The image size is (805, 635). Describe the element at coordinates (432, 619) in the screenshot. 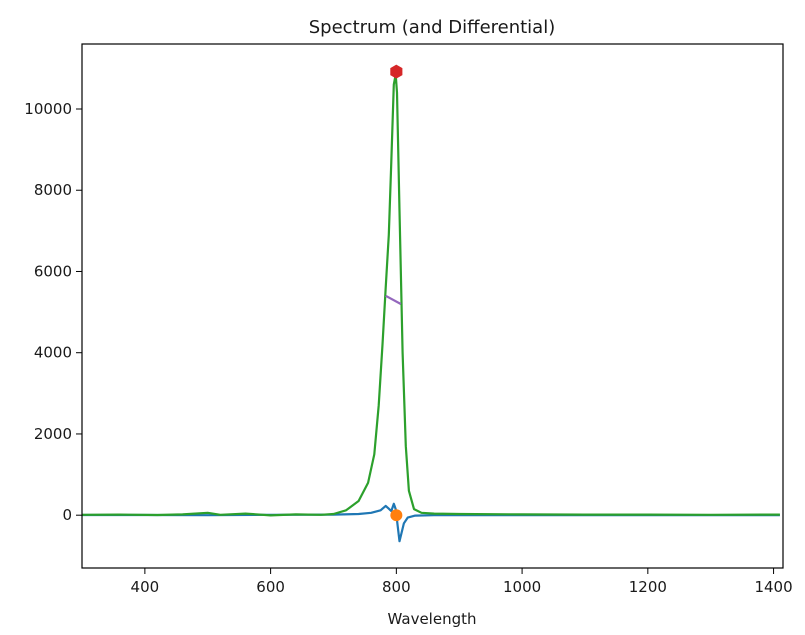

I see `x-axis-title: Wavelength` at that location.